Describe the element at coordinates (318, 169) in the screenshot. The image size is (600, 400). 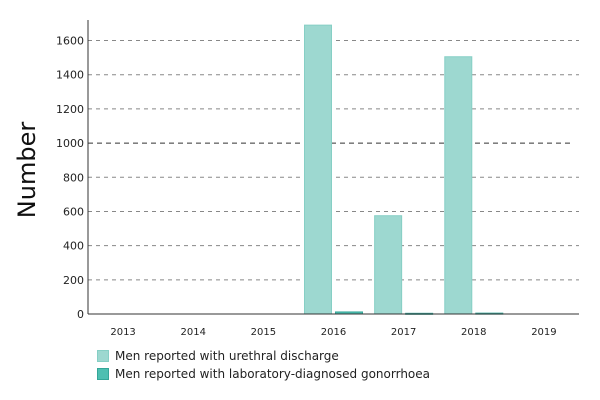
I see `bar-1-2016` at that location.